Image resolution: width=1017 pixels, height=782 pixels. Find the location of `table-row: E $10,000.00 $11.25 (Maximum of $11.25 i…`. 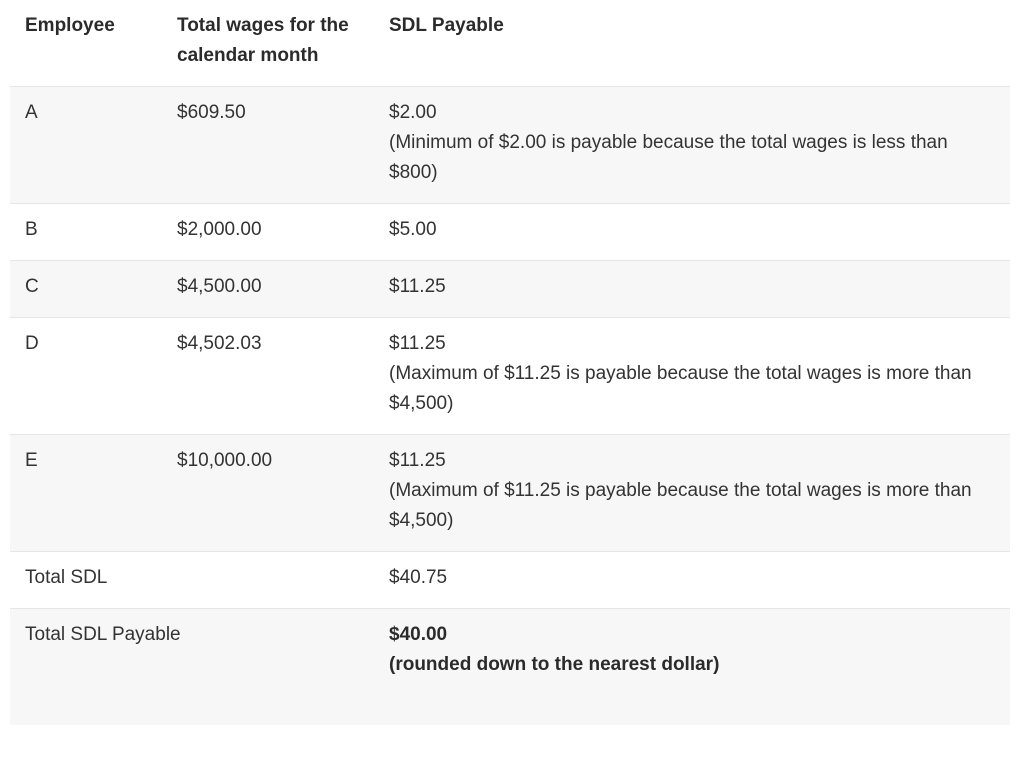

table-row: E $10,000.00 $11.25 (Maximum of $11.25 i… is located at coordinates (510, 493).